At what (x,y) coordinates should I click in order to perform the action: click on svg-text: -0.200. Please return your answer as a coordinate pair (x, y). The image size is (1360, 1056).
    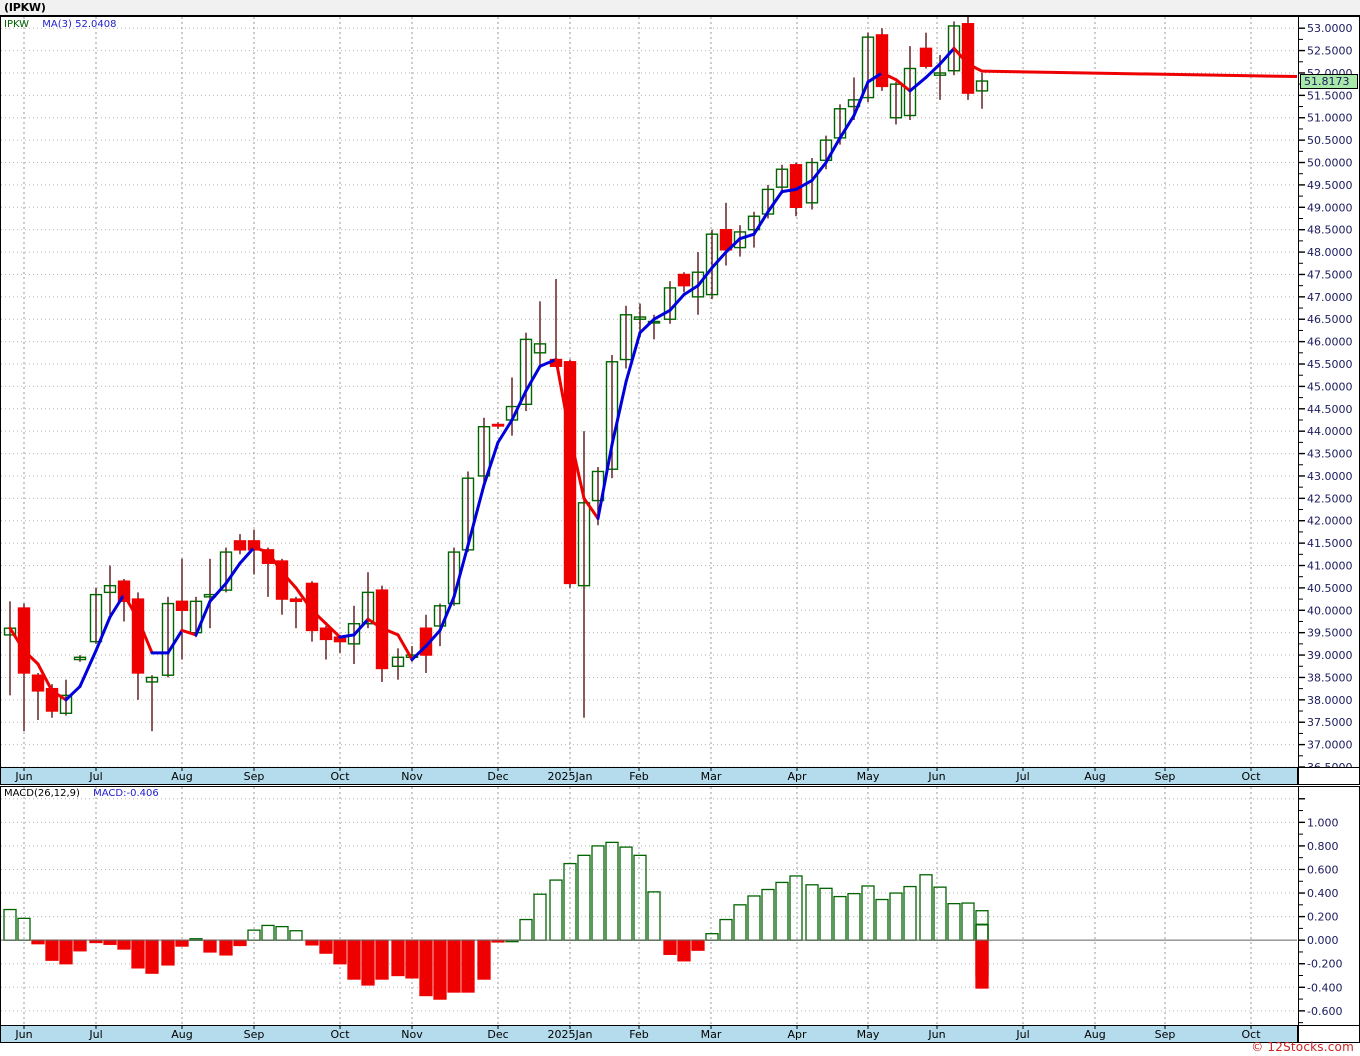
    Looking at the image, I should click on (1324, 964).